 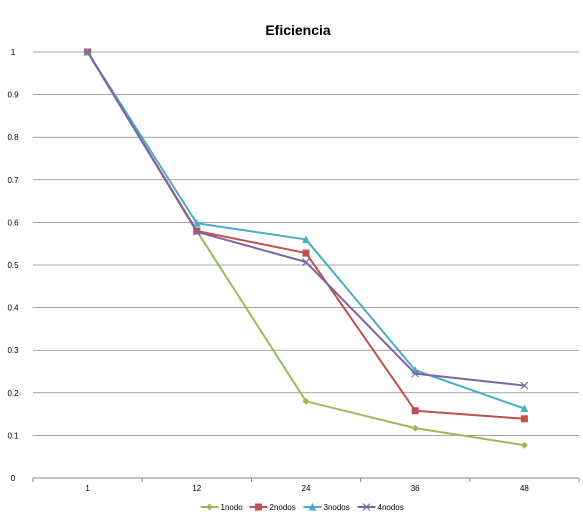 What do you see at coordinates (302, 507) in the screenshot?
I see `legend: 1nodo 2nodos 3nodos 4nodos` at bounding box center [302, 507].